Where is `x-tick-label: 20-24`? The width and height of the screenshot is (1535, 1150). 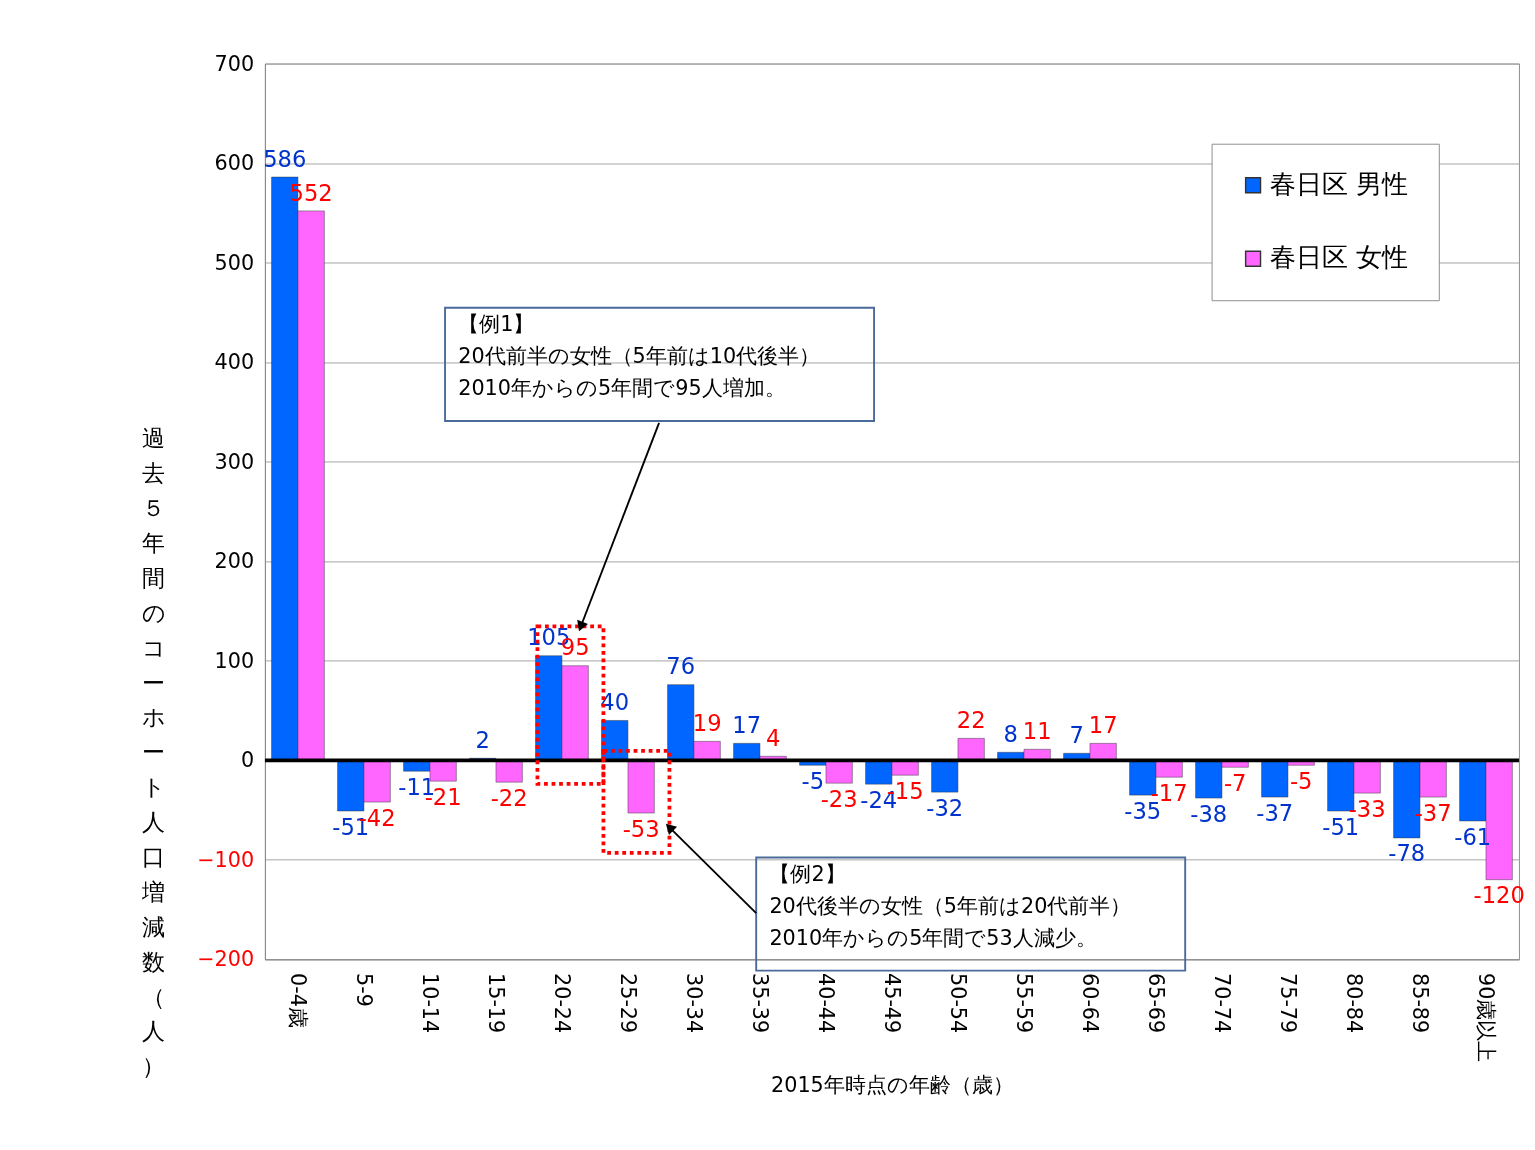 x-tick-label: 20-24 is located at coordinates (562, 1003).